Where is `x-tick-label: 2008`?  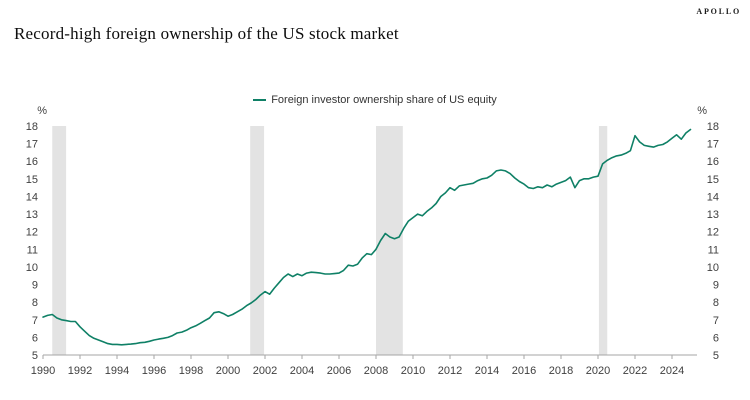 x-tick-label: 2008 is located at coordinates (376, 371).